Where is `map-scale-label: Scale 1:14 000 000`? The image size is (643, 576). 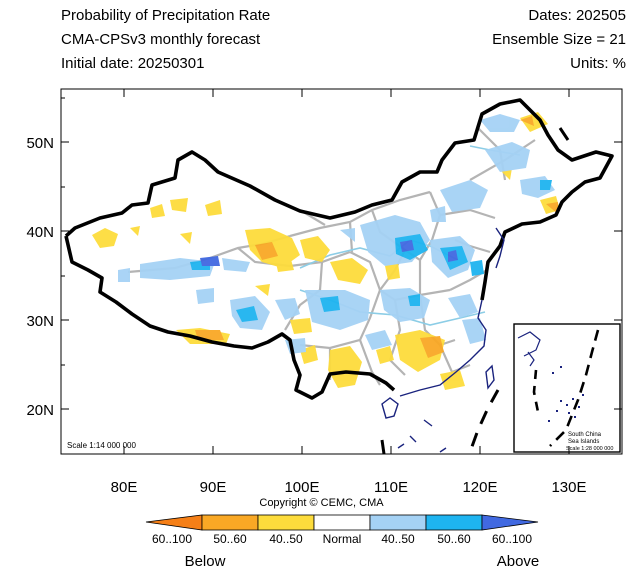 map-scale-label: Scale 1:14 000 000 is located at coordinates (101, 445).